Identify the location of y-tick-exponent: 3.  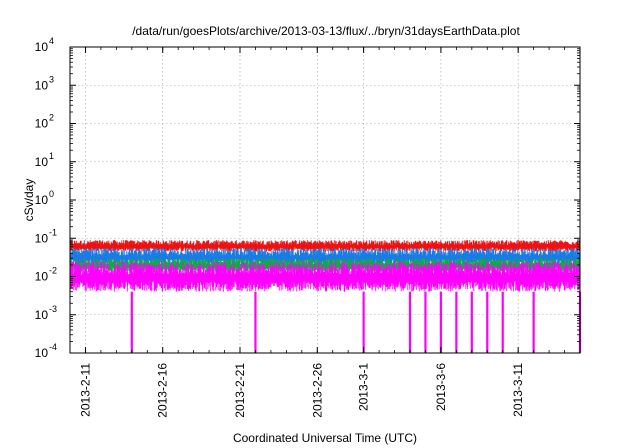
(51, 79).